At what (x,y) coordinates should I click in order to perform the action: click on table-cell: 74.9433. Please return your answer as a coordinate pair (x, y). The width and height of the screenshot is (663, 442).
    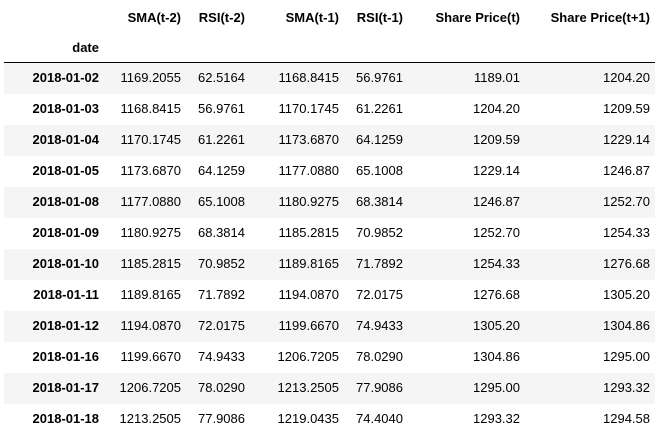
    Looking at the image, I should click on (379, 325).